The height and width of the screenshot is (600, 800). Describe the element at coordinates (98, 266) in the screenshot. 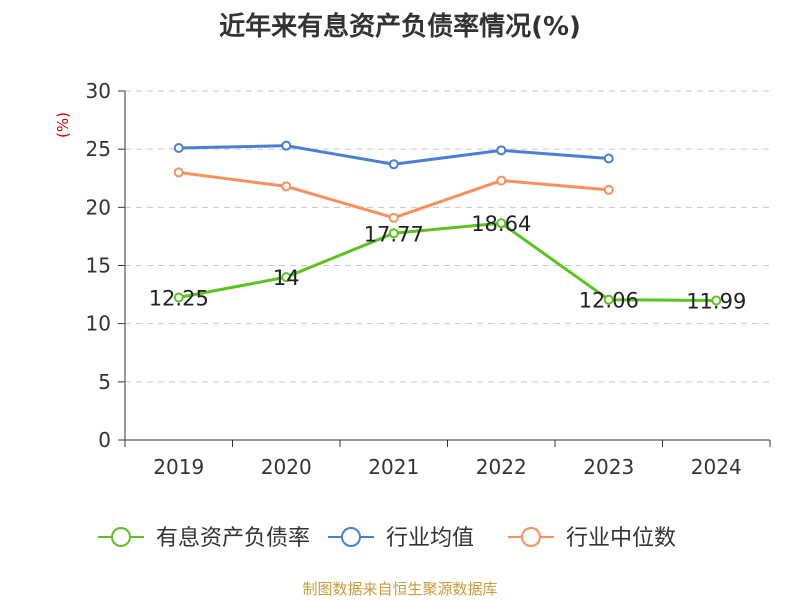

I see `y-tick-label: 15` at that location.